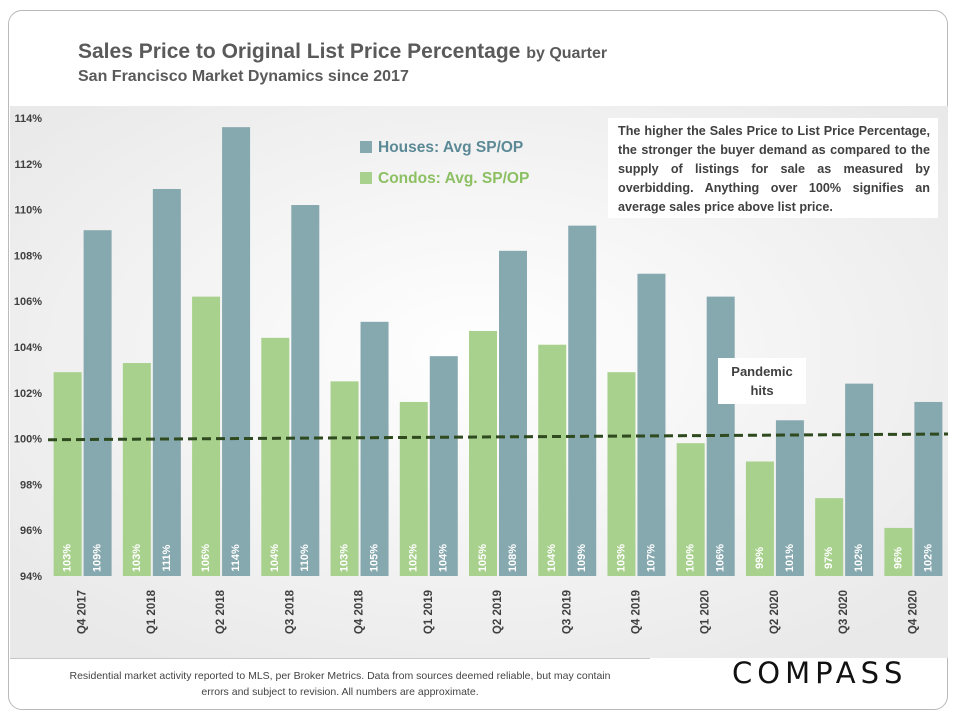 This screenshot has width=960, height=720. Describe the element at coordinates (243, 76) in the screenshot. I see `chart-subtitle: San Francisco Market Dynamics since 2017` at that location.